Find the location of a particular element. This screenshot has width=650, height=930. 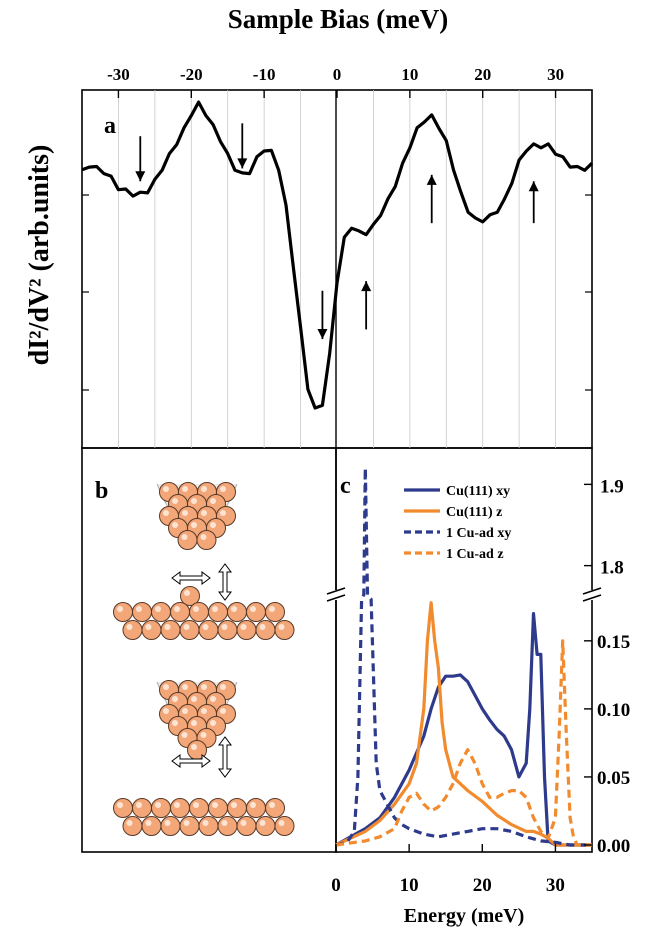

top-axis-title: Sample Bias (meV) is located at coordinates (338, 19).